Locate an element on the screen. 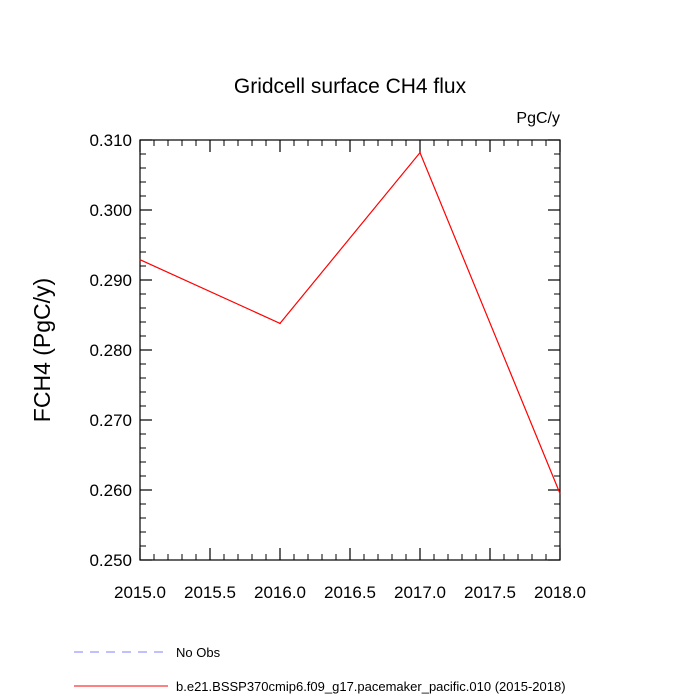 Image resolution: width=700 pixels, height=700 pixels. y-tick-label: 0.270 is located at coordinates (110, 420).